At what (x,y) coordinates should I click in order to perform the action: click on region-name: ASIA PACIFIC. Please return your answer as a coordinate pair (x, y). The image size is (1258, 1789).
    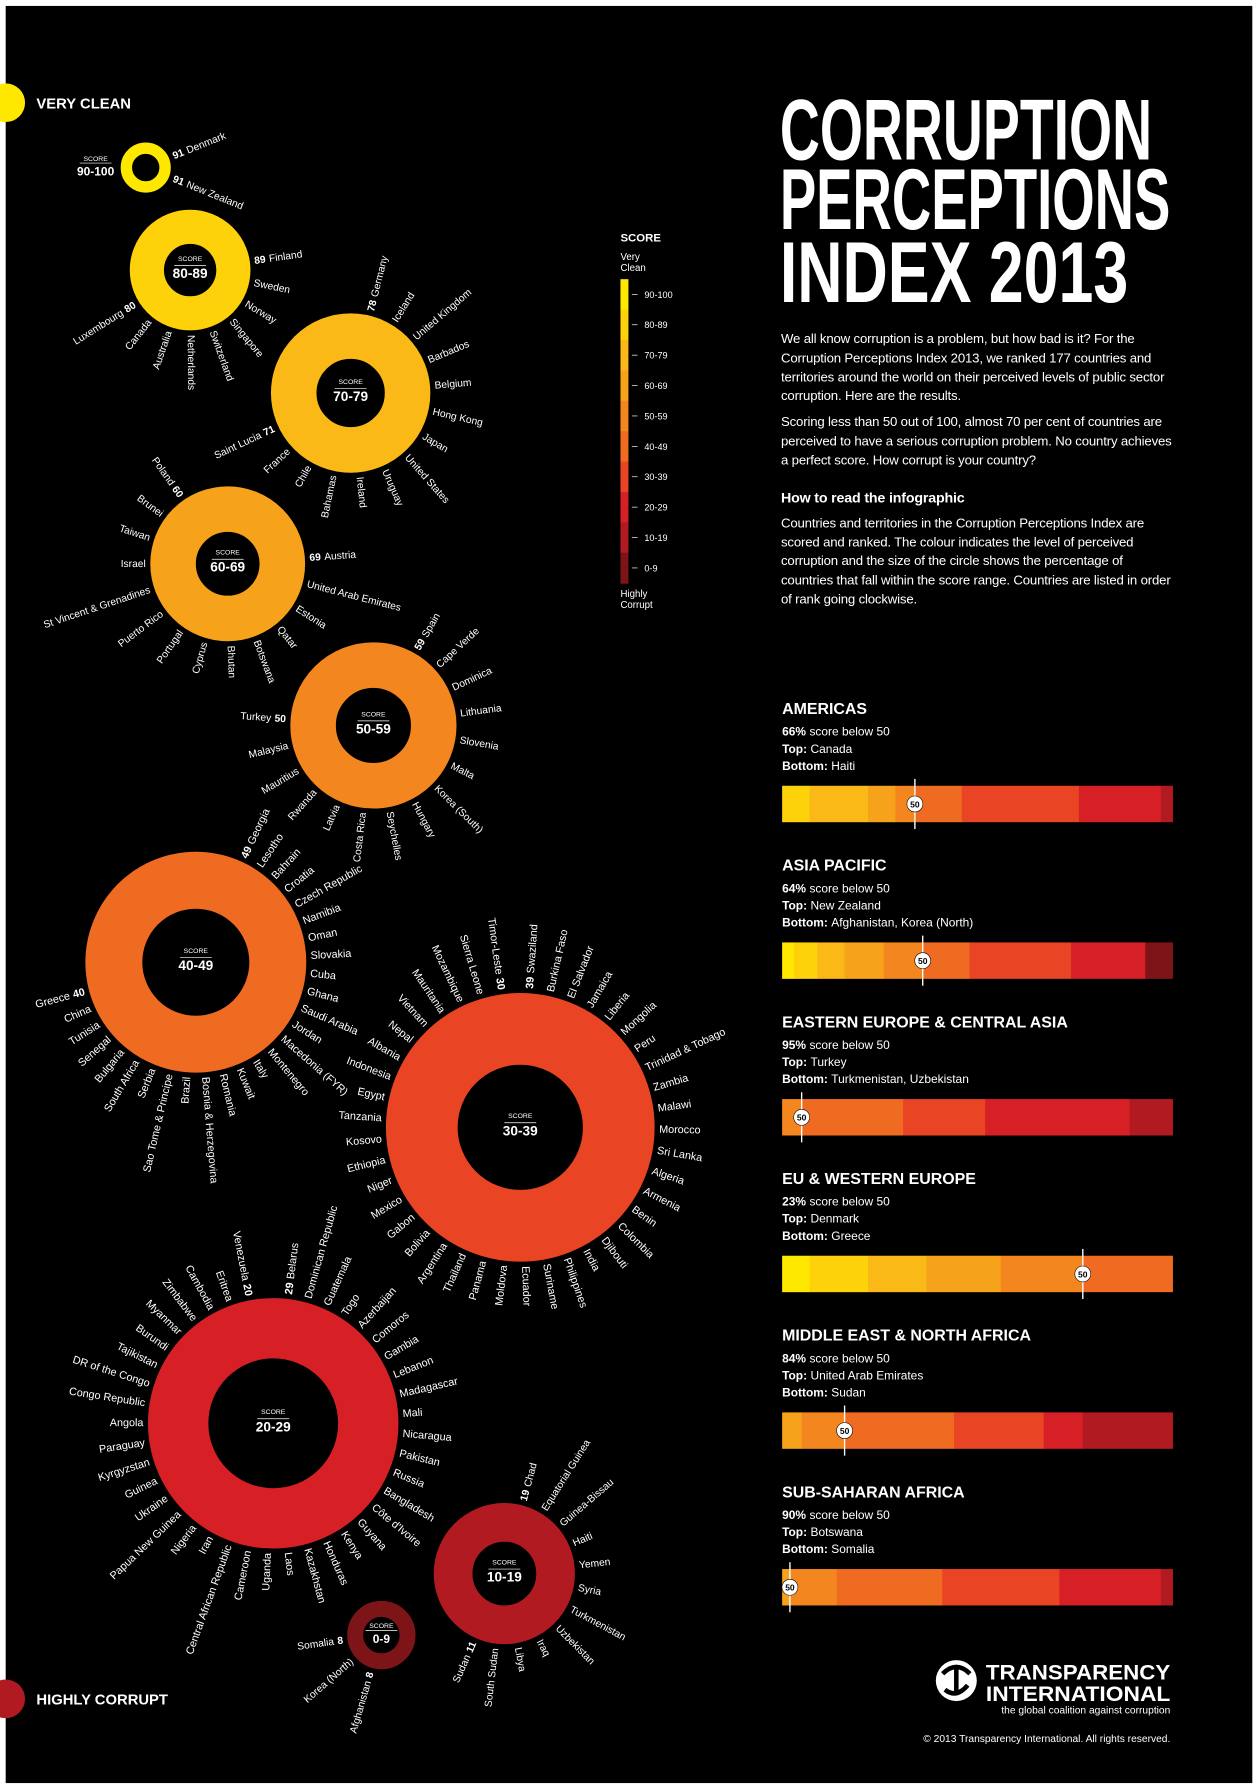
    Looking at the image, I should click on (834, 866).